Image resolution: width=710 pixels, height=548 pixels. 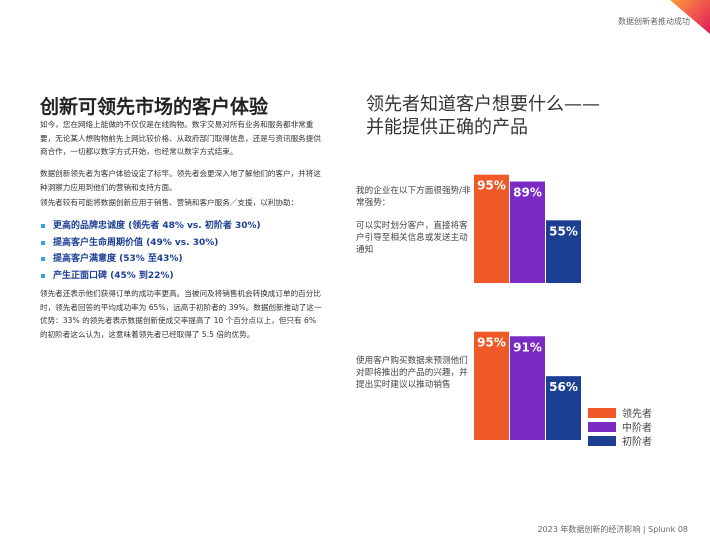 What do you see at coordinates (527, 193) in the screenshot?
I see `value-label: 89%` at bounding box center [527, 193].